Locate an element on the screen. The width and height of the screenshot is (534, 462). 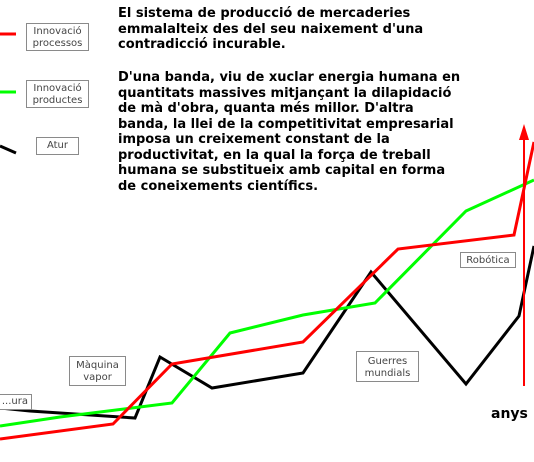
event-label-robotica: Robótica is located at coordinates (488, 260).